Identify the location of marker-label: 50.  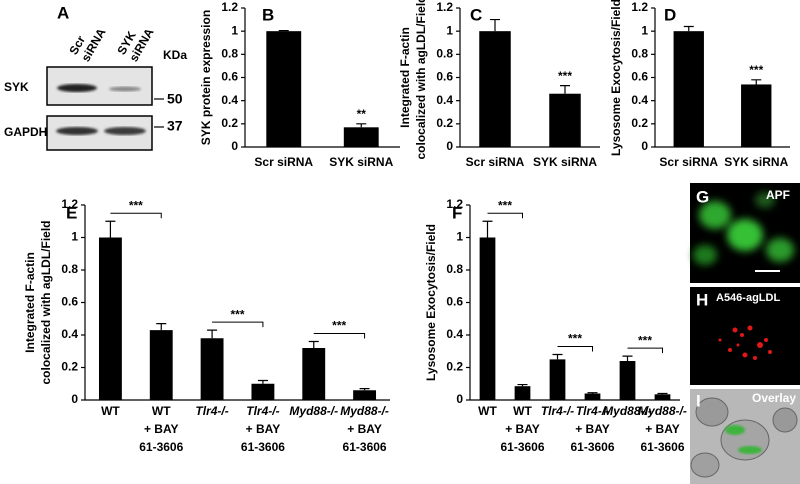
(175, 99).